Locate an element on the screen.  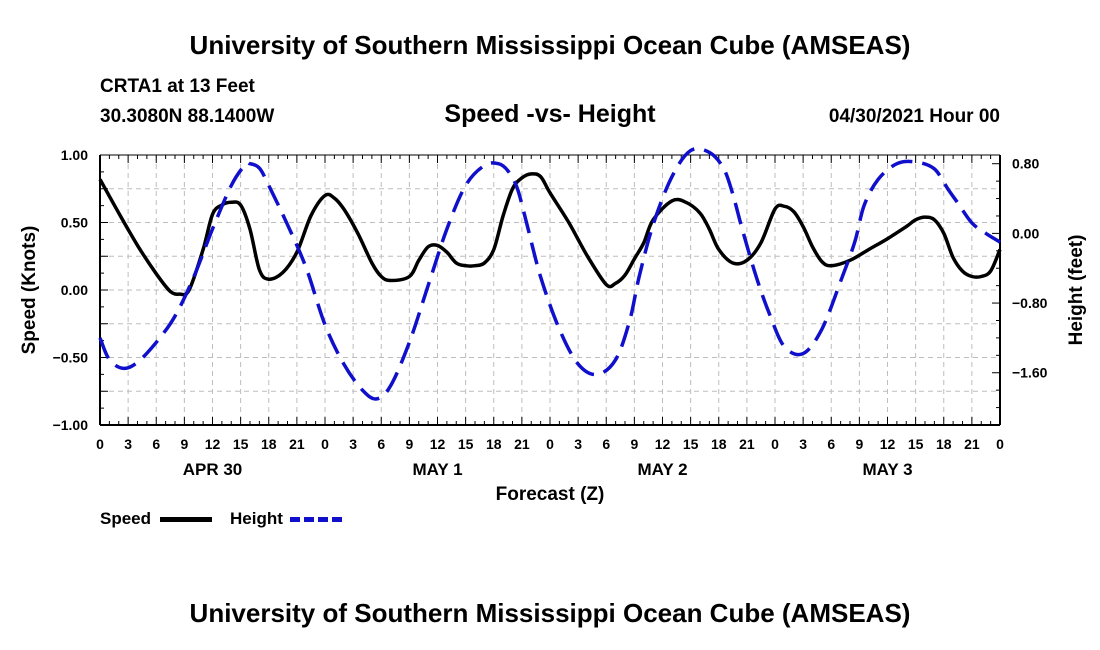
date-hour-label: 04/30/2021 Hour 00 is located at coordinates (914, 116).